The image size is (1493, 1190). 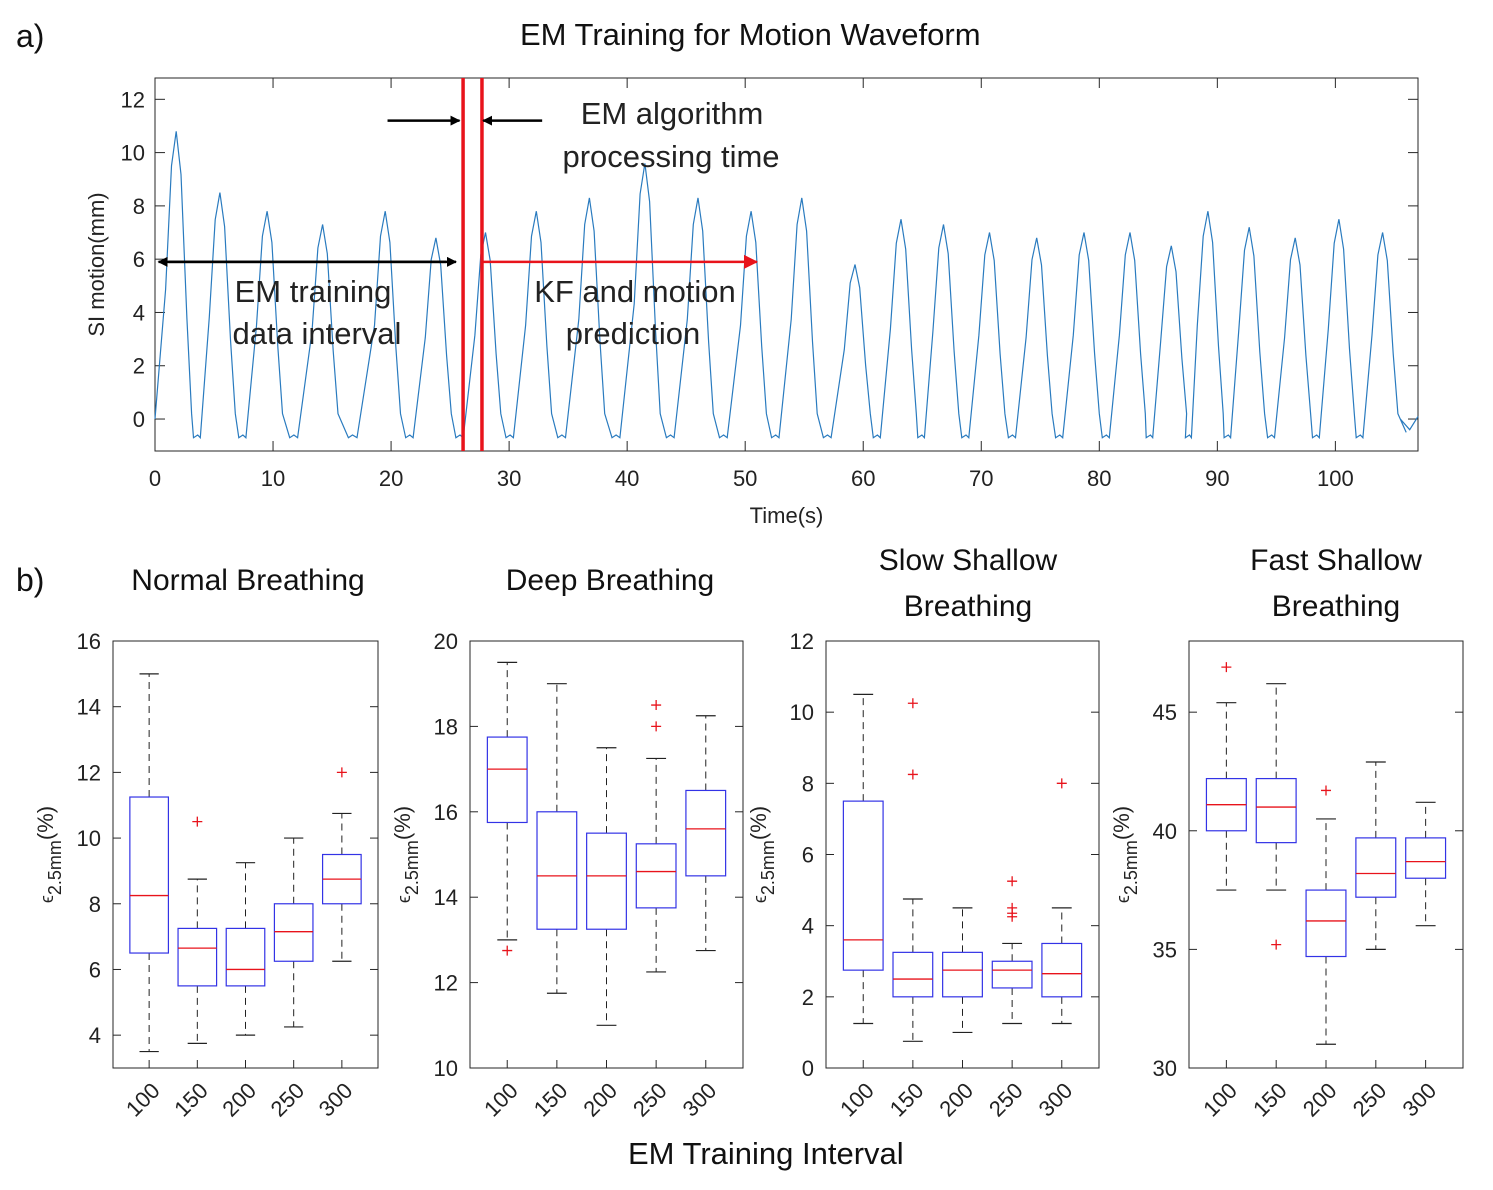 What do you see at coordinates (317, 333) in the screenshot?
I see `training-text-line2: data interval` at bounding box center [317, 333].